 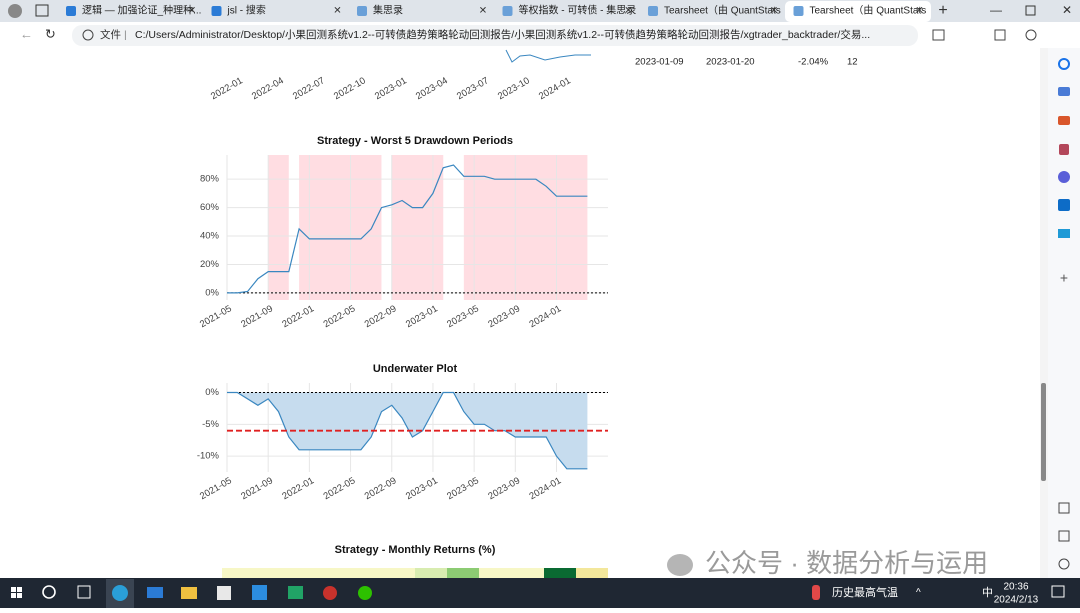 I want to click on tab-title: jsl - 搜索, so click(x=246, y=10).